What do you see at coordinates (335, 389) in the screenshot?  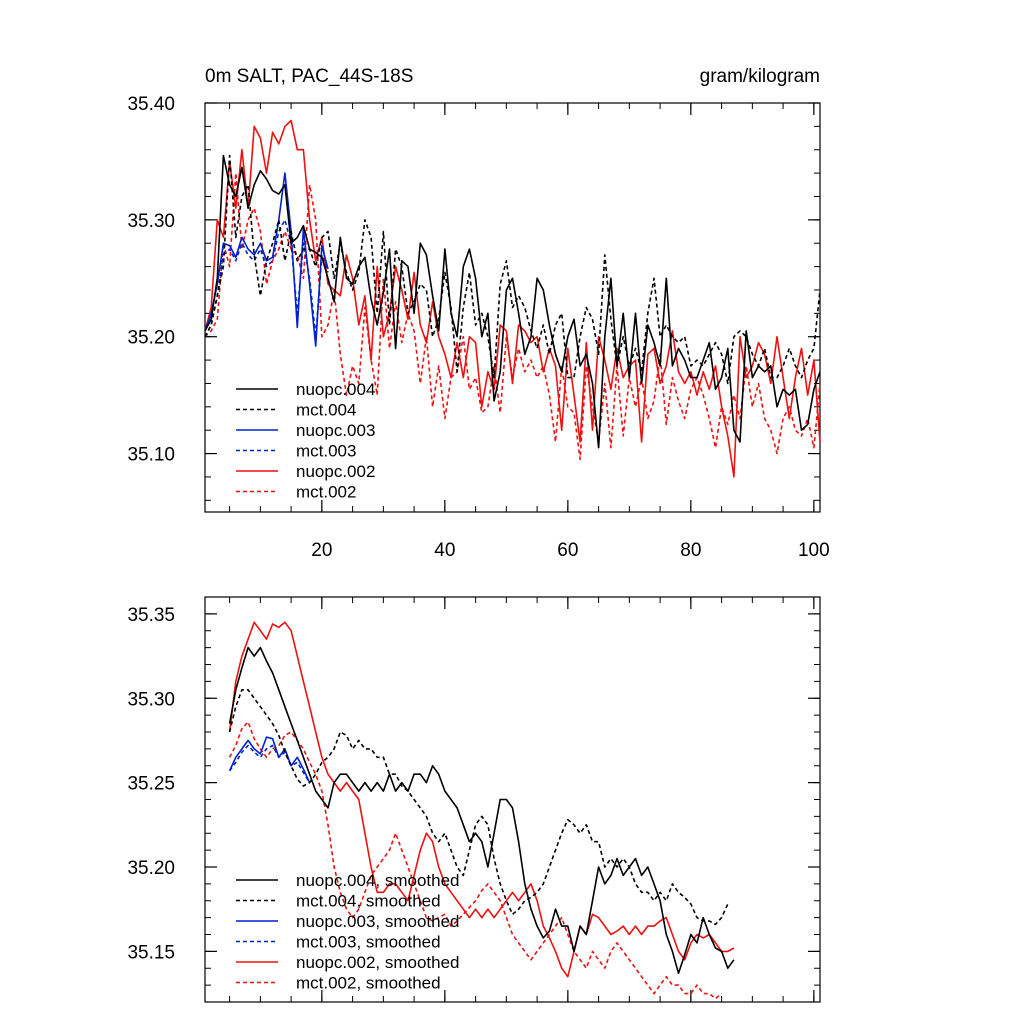 I see `top-legend-label: nuopc.004` at bounding box center [335, 389].